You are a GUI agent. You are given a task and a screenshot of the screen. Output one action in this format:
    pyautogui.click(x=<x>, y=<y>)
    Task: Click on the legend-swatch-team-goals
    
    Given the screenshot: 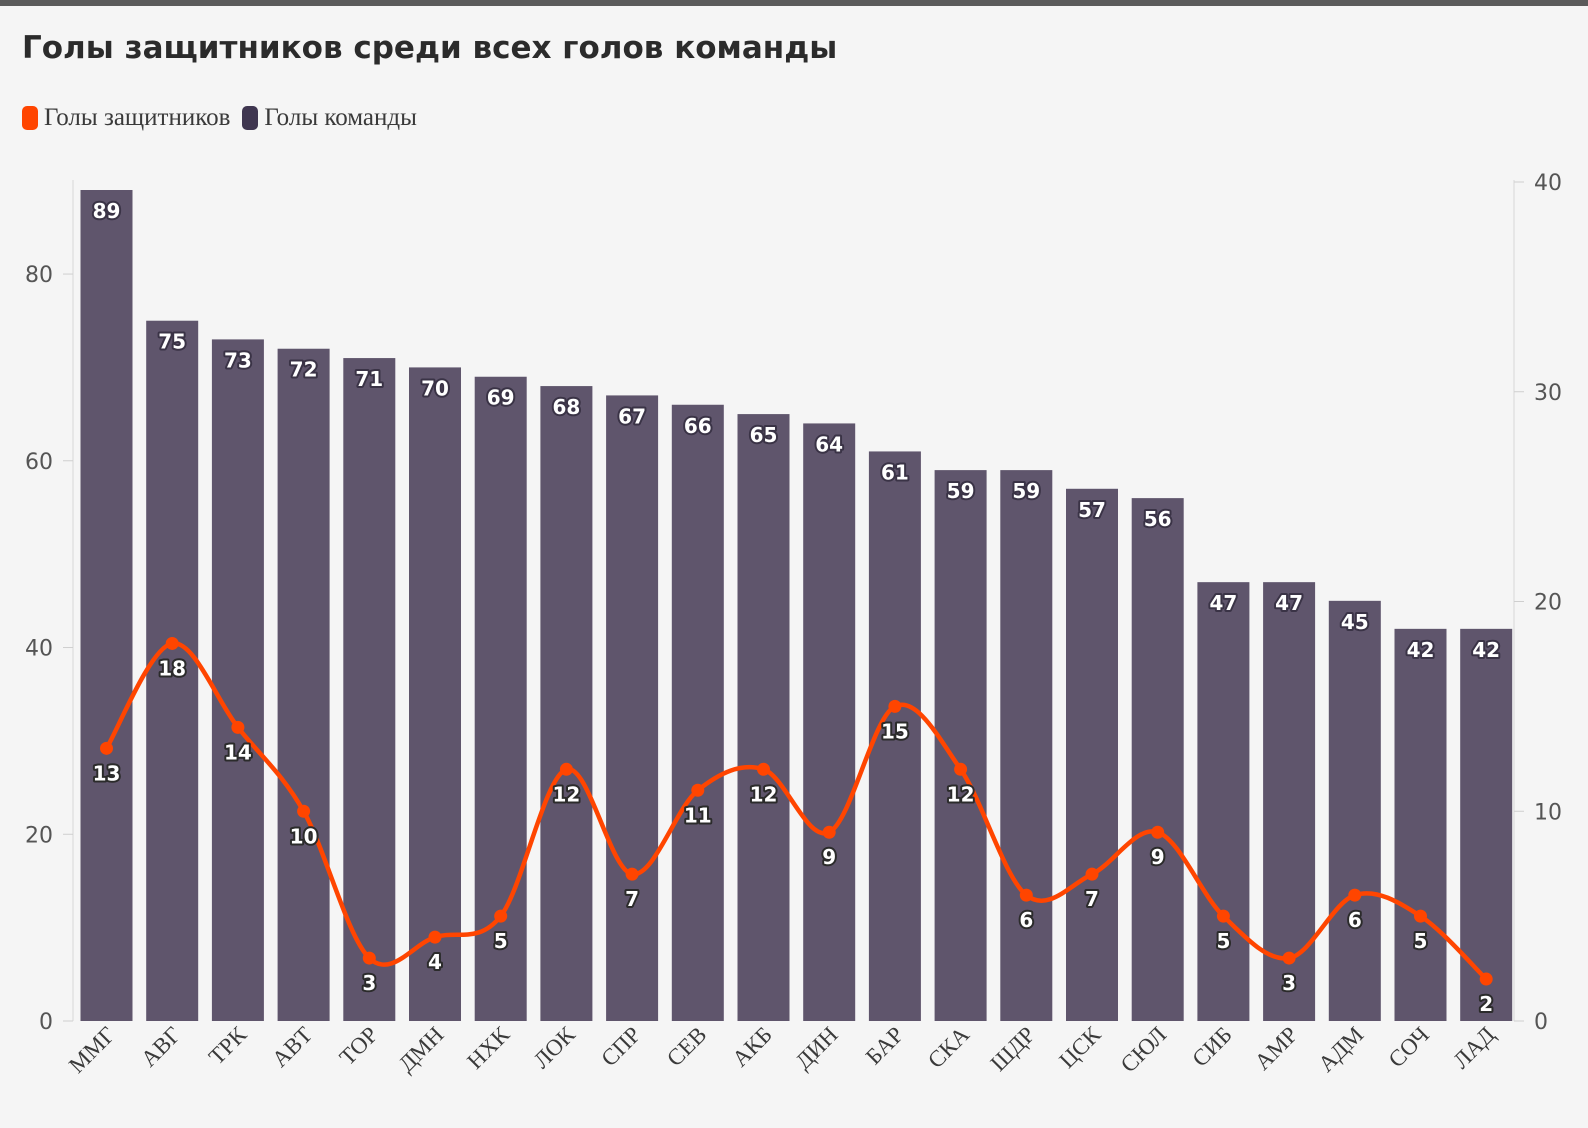 What is the action you would take?
    pyautogui.click(x=250, y=118)
    